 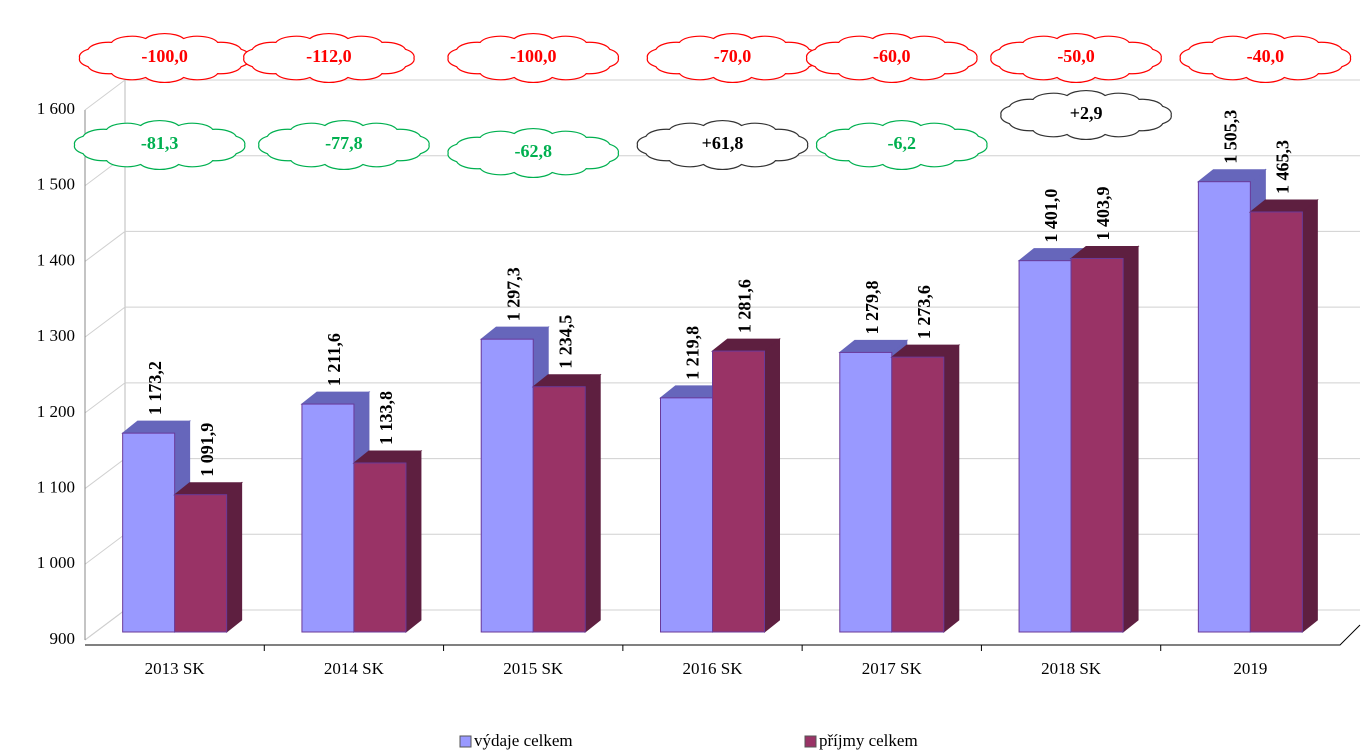 I want to click on cloud-label: -112,0, so click(x=329, y=56).